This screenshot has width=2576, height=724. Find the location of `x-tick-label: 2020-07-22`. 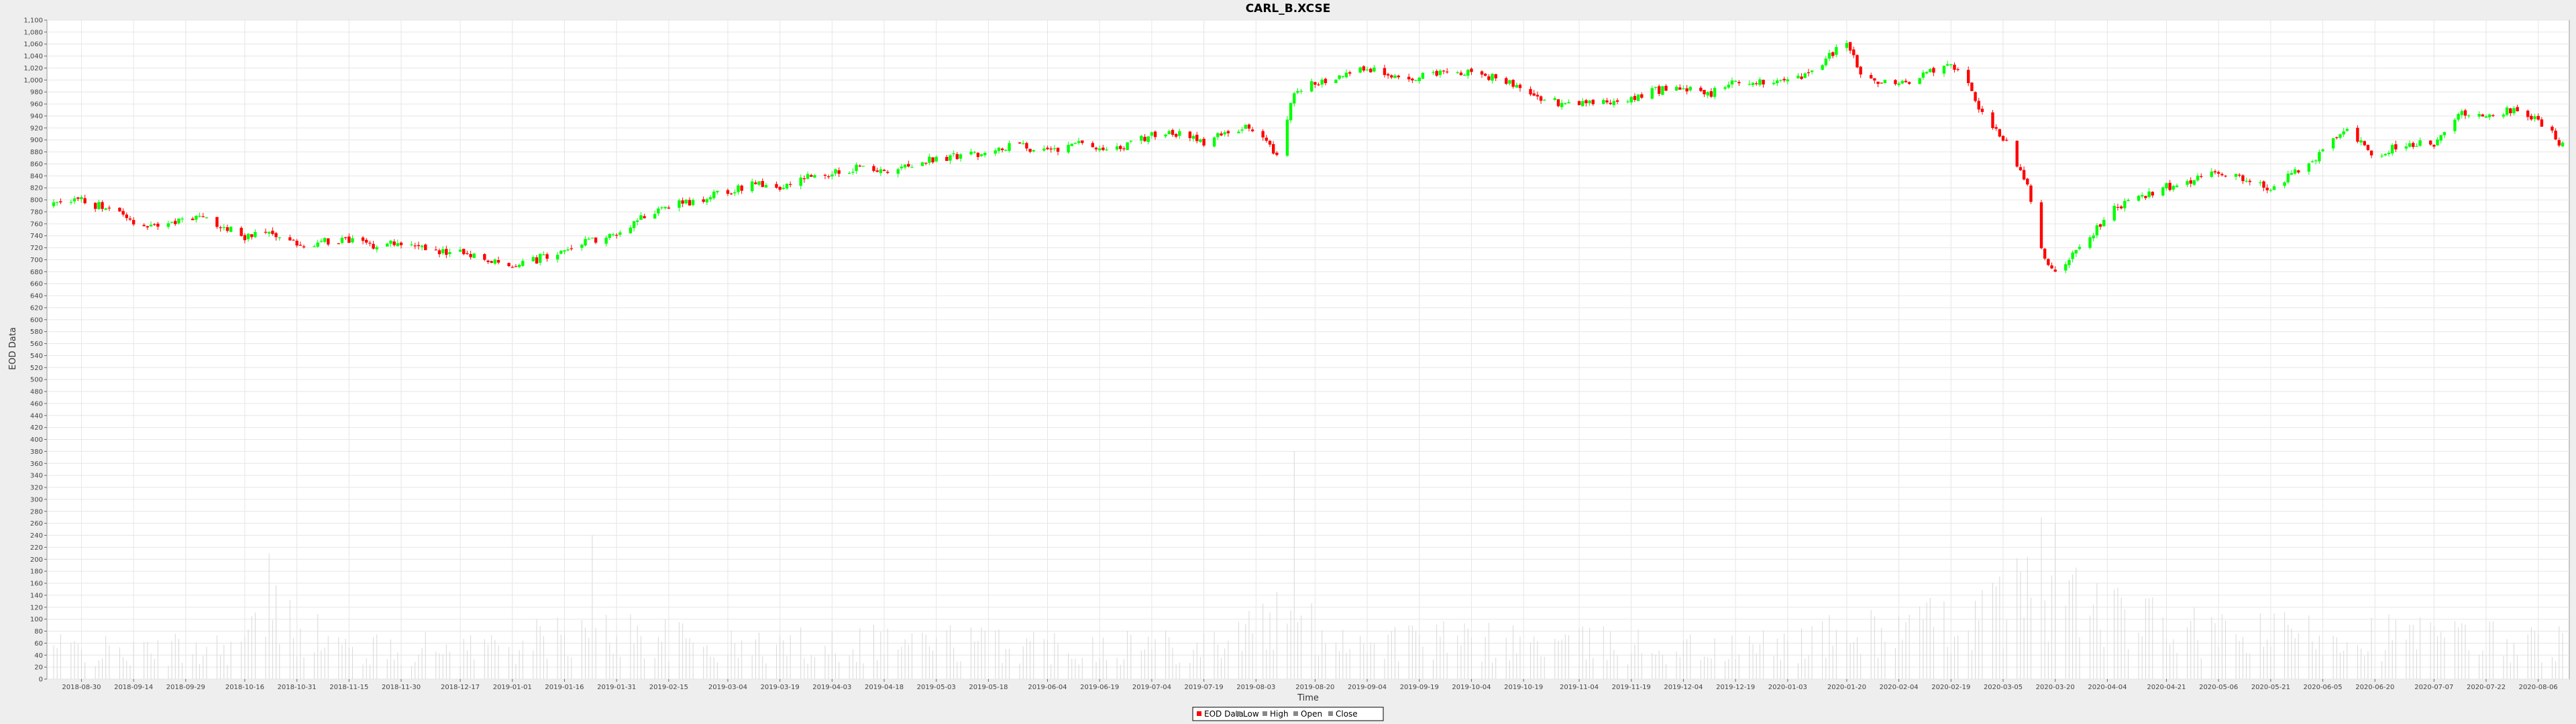

x-tick-label: 2020-07-22 is located at coordinates (2486, 687).